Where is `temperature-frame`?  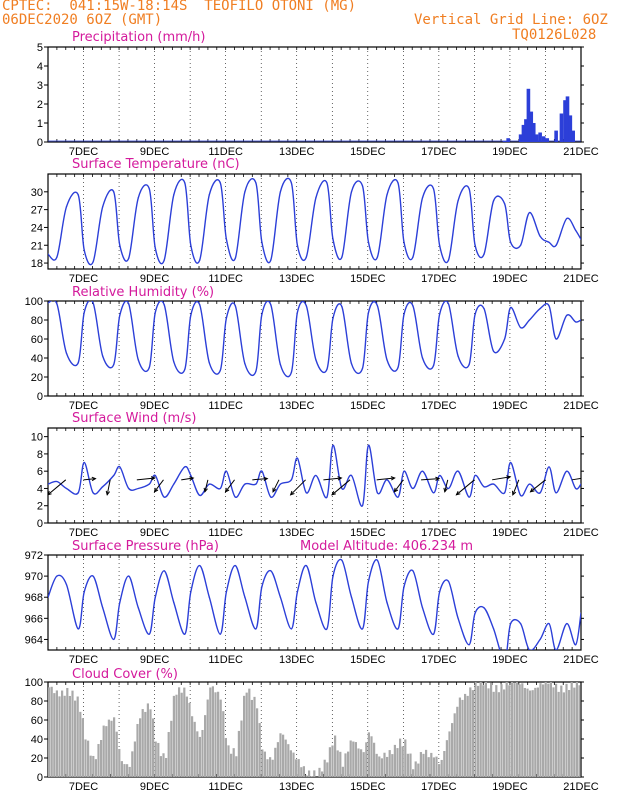 temperature-frame is located at coordinates (314, 221).